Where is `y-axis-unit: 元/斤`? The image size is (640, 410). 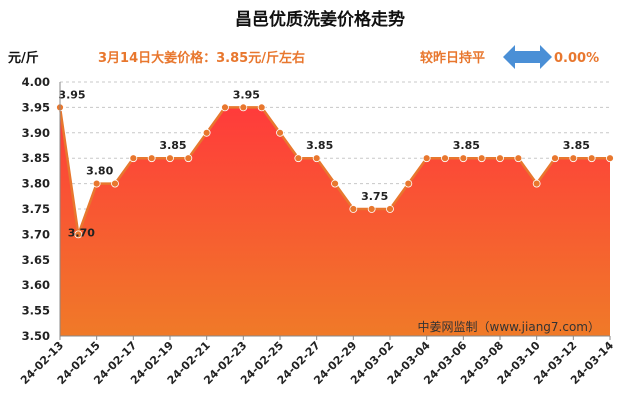
y-axis-unit: 元/斤 is located at coordinates (23, 58).